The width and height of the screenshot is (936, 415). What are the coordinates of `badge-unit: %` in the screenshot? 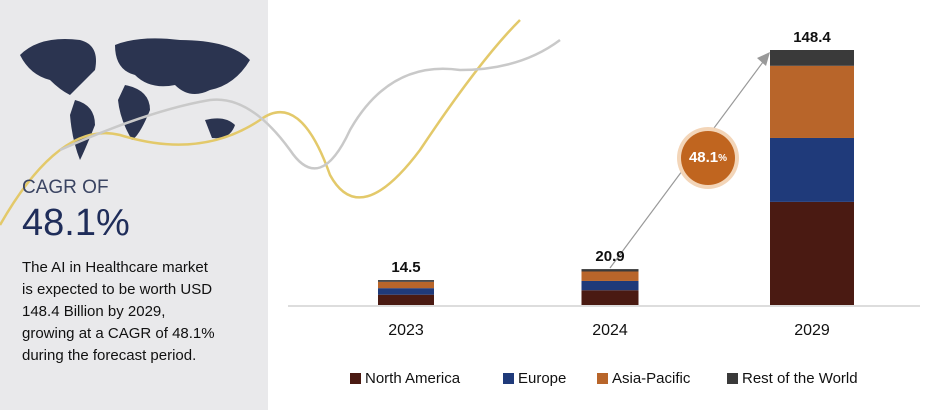 It's located at (722, 158).